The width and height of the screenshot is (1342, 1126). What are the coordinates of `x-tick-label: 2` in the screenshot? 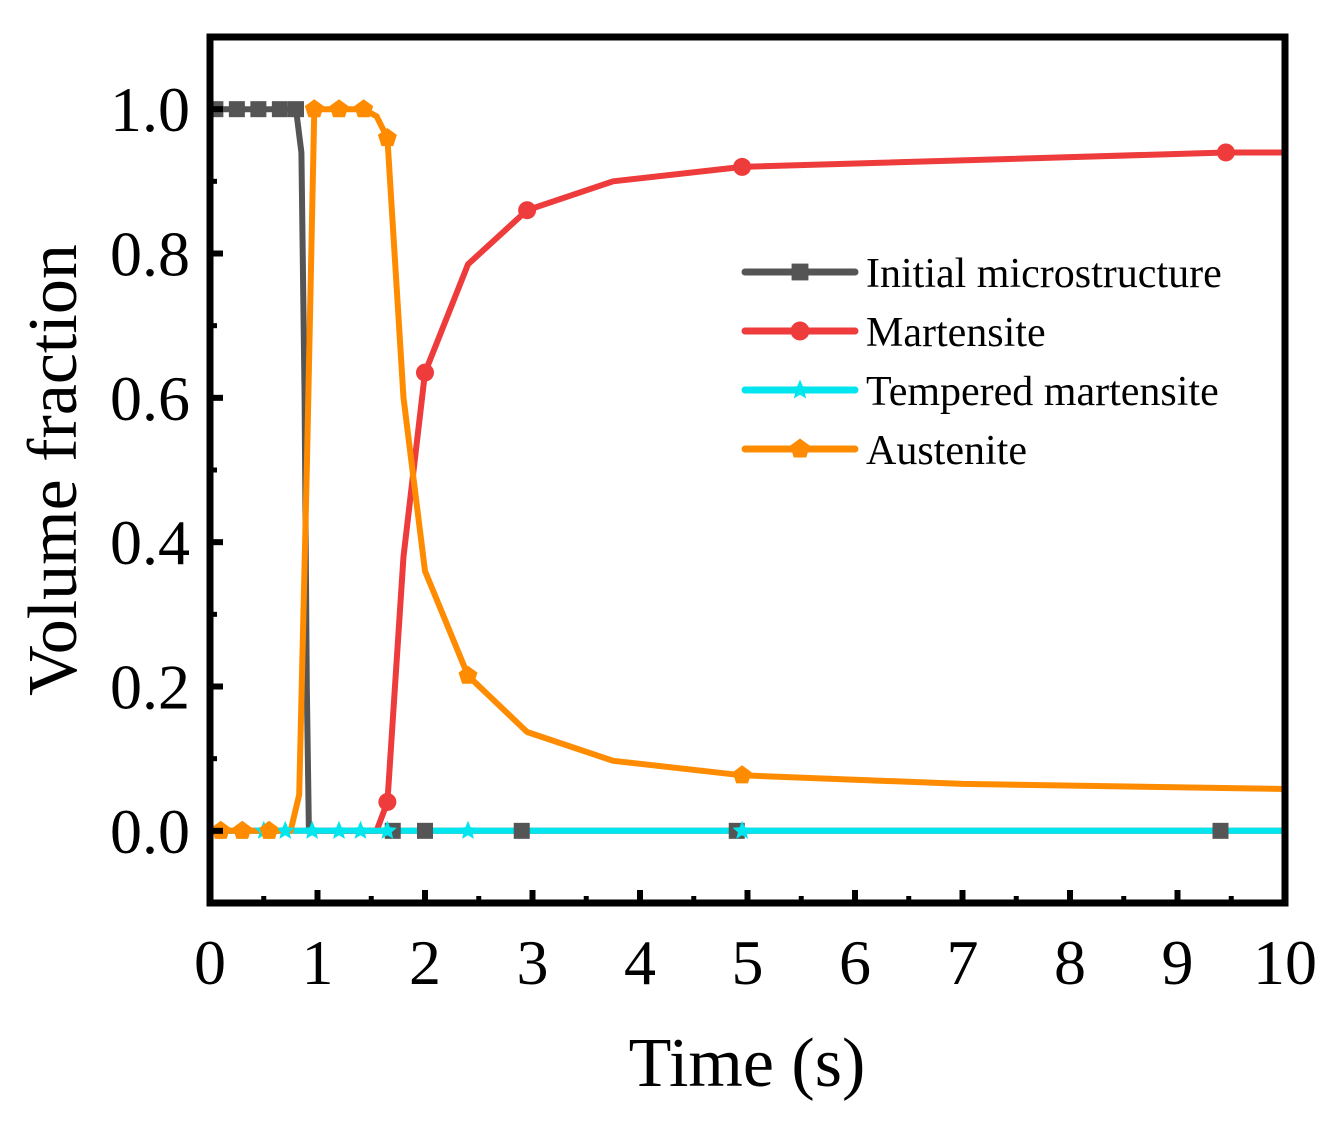 It's located at (425, 962).